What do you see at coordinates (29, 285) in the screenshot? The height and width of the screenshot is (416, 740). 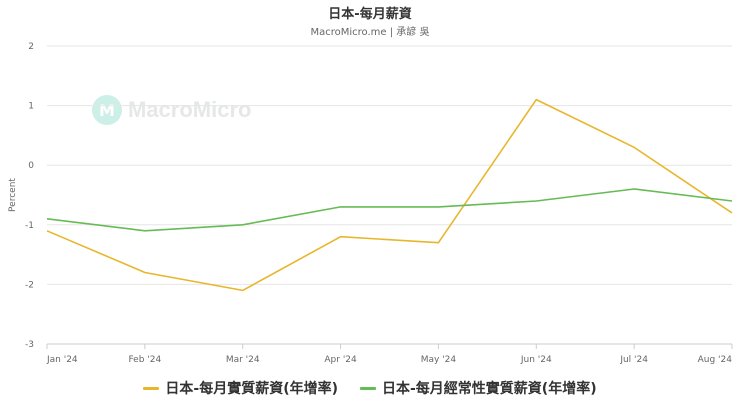 I see `y-tick-label: -2` at bounding box center [29, 285].